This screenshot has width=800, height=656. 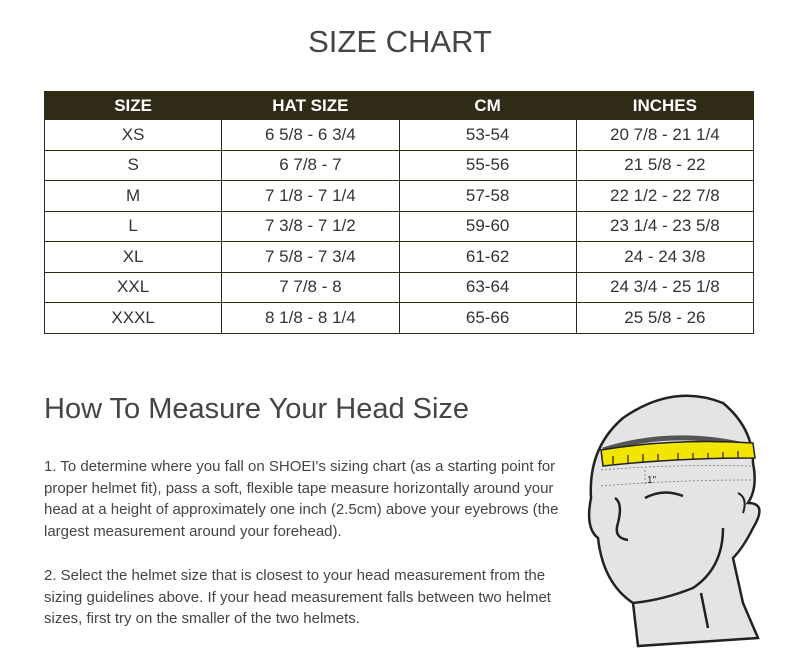 What do you see at coordinates (652, 480) in the screenshot?
I see `one-inch-label: 1"` at bounding box center [652, 480].